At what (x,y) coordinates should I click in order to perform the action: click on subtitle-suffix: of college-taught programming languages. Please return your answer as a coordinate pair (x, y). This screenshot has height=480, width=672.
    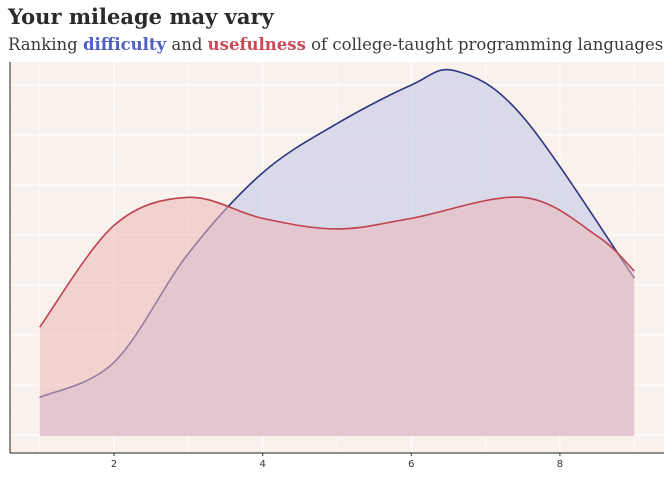
    Looking at the image, I should click on (484, 44).